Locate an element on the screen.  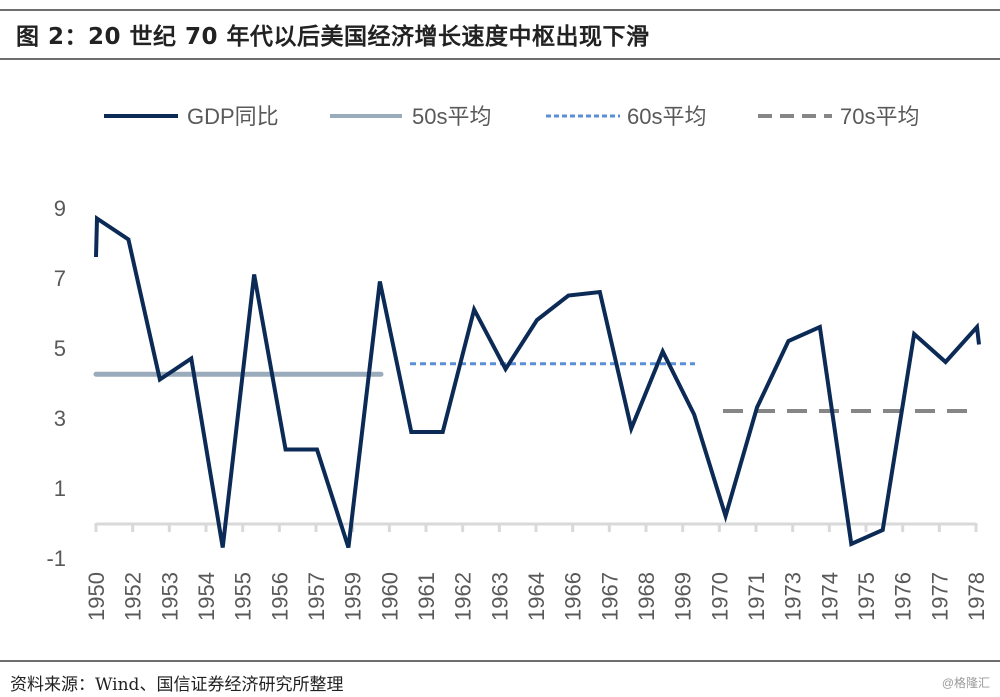
source-note: 资料来源：Wind、国信证券经济研究所整理 is located at coordinates (177, 685).